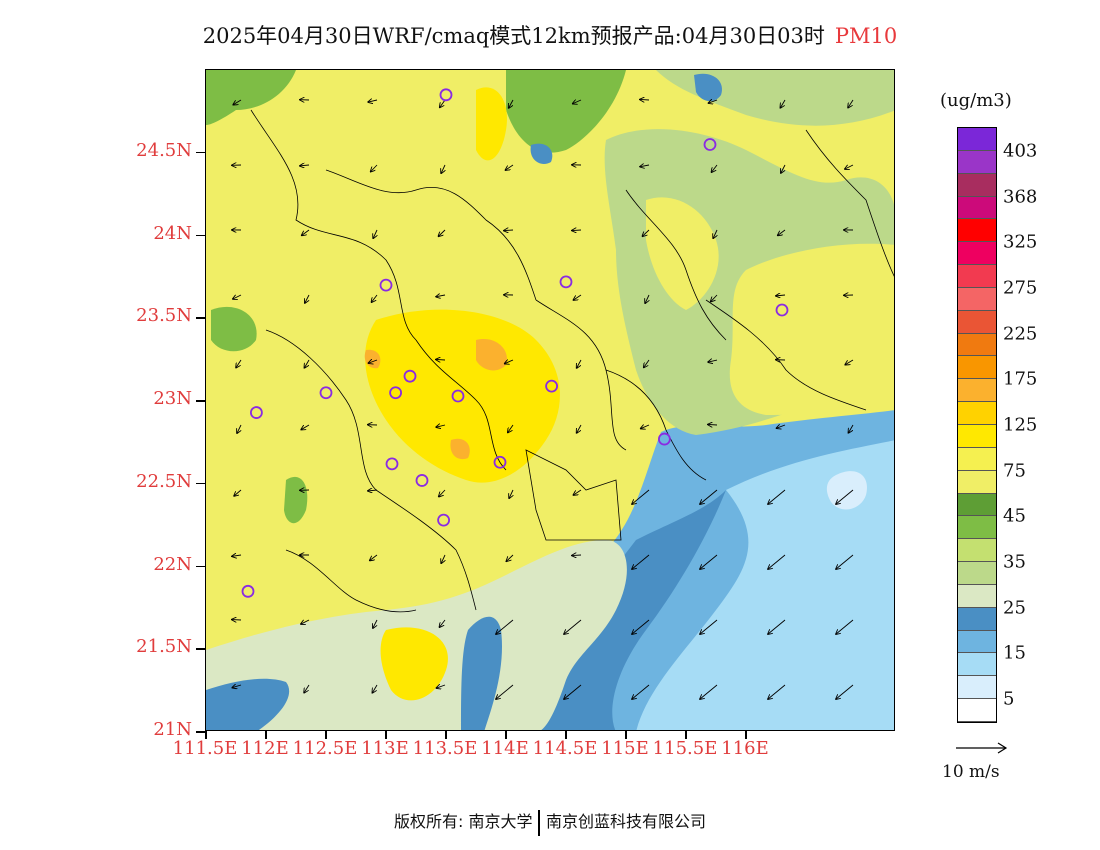 The image size is (1100, 850). I want to click on colorbar-label: 325, so click(1020, 242).